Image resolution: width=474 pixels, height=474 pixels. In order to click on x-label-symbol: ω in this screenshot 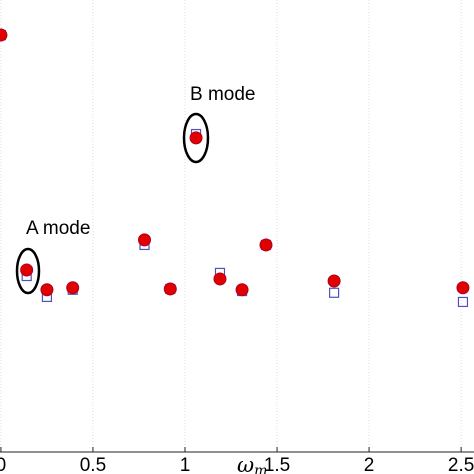, I will do `click(245, 463)`.